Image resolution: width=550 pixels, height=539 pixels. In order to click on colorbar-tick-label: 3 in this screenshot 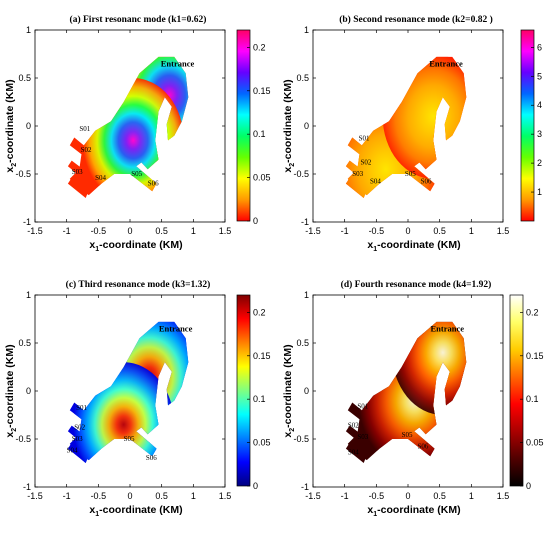, I will do `click(539, 134)`.